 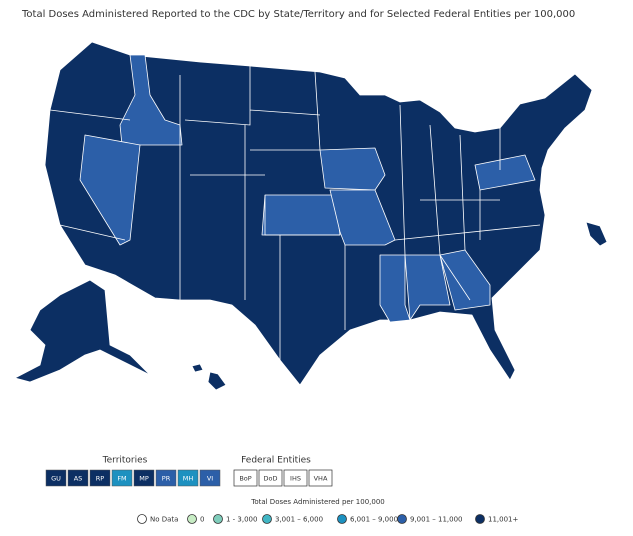 I want to click on territory-label: GU, so click(x=56, y=479).